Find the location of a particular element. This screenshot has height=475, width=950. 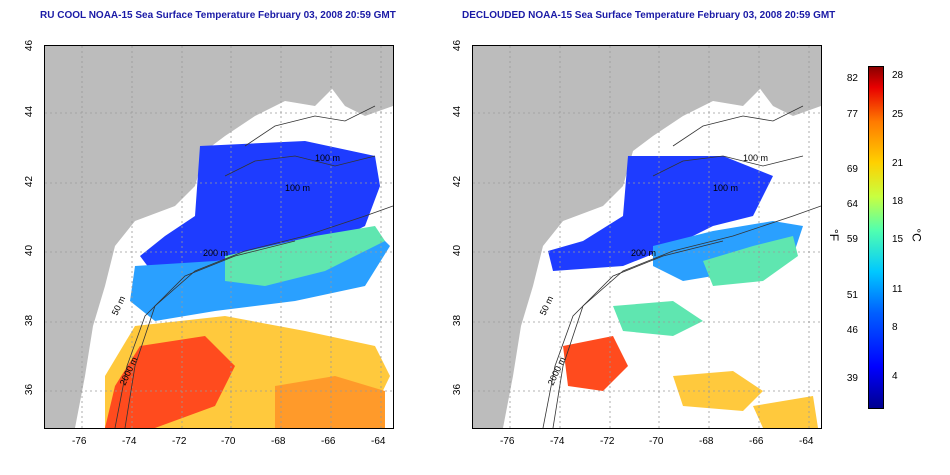

cool-water-band is located at coordinates (728, 251).